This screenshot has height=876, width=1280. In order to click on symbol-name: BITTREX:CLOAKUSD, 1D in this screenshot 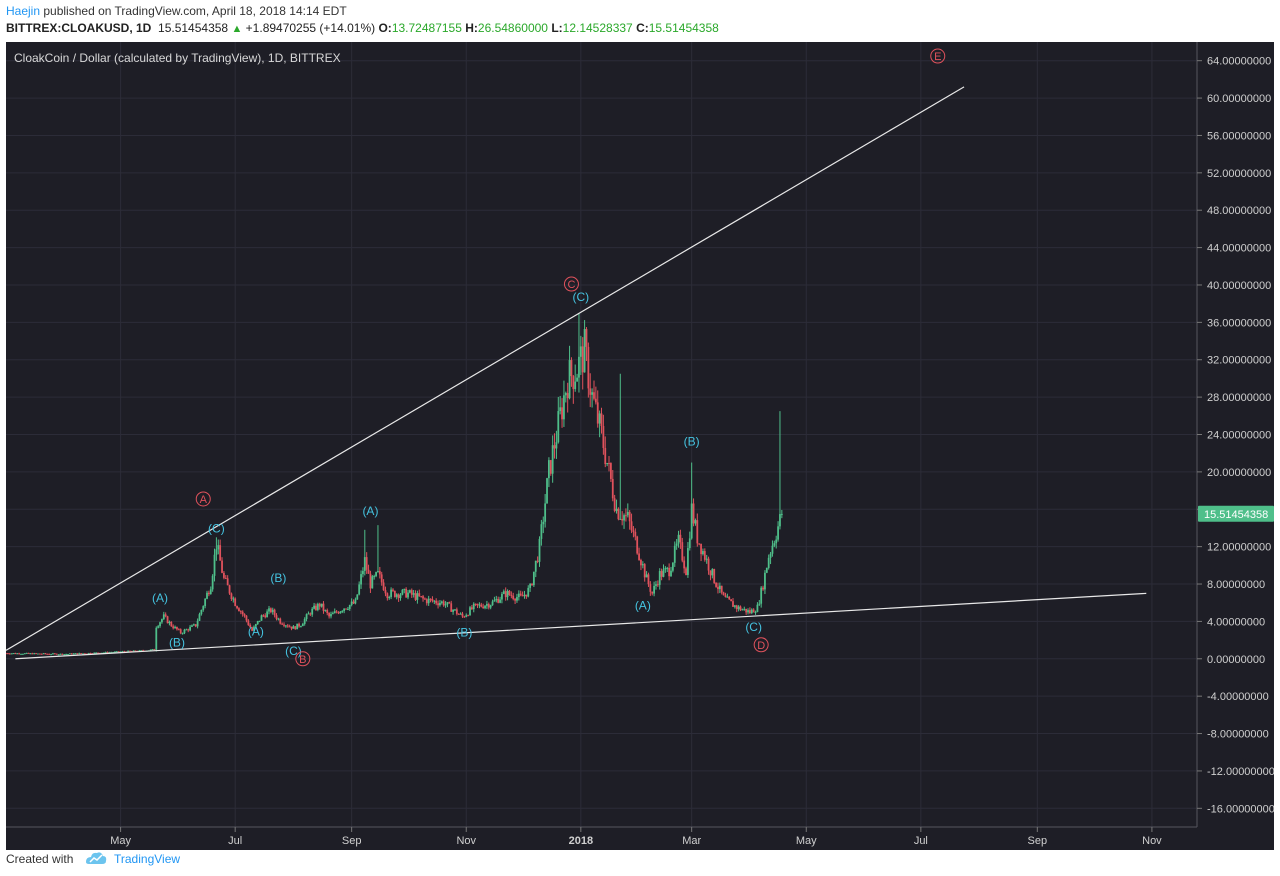, I will do `click(79, 28)`.